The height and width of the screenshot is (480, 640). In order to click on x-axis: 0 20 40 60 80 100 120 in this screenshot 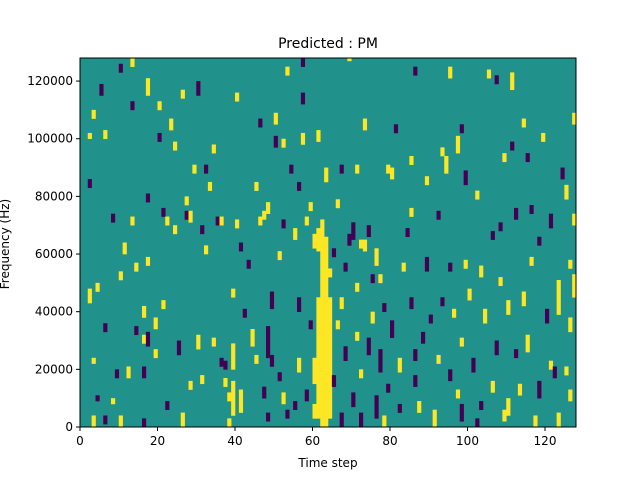, I will do `click(316, 437)`.